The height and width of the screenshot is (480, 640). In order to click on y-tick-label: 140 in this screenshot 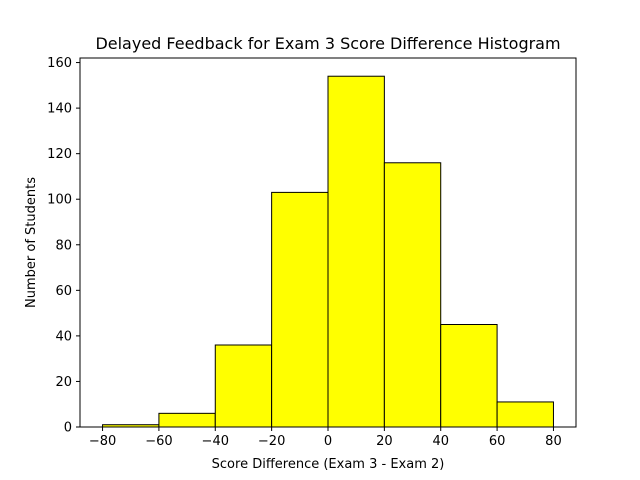, I will do `click(59, 109)`.